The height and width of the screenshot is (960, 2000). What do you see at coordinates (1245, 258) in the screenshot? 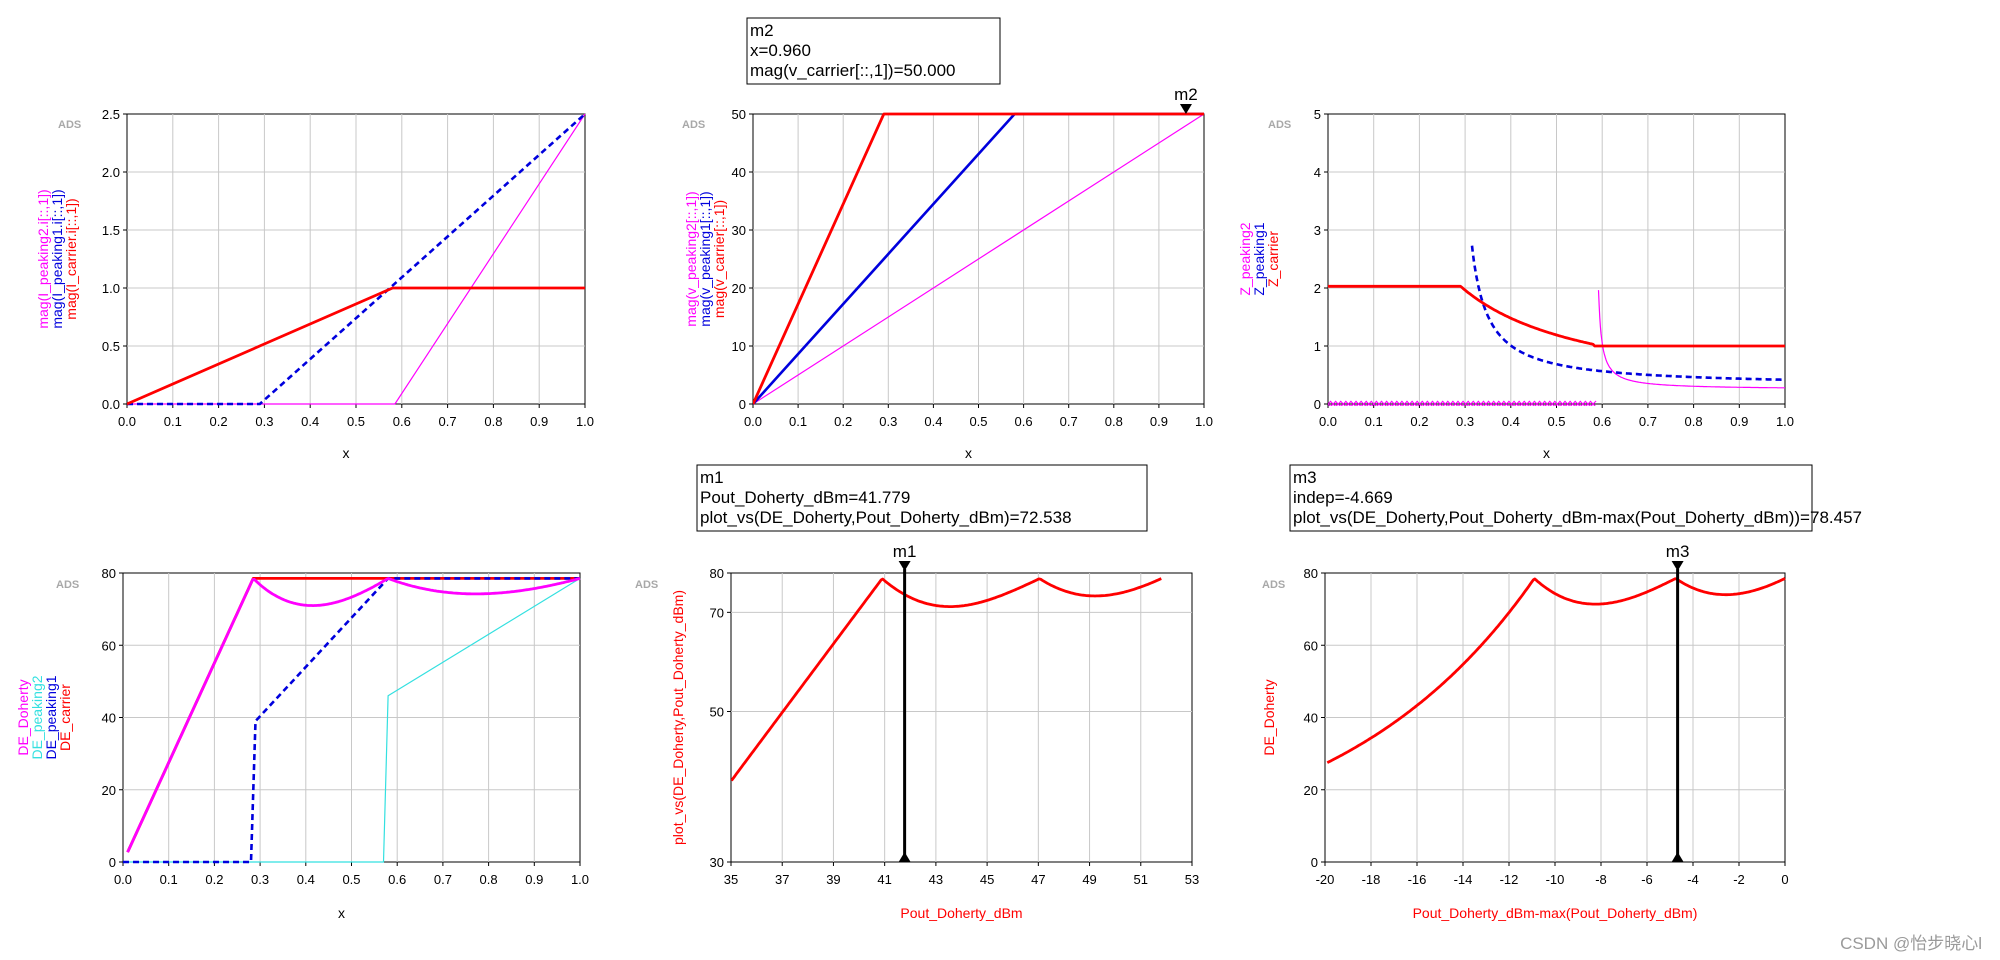
I see `y-axis-label: Z_peaking2` at bounding box center [1245, 258].